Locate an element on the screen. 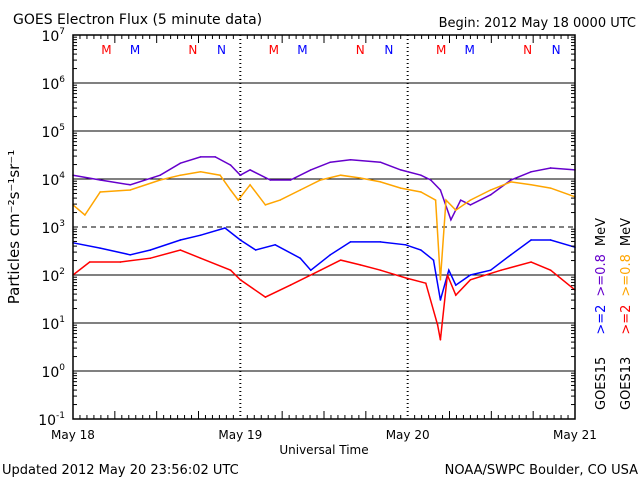 The width and height of the screenshot is (640, 484). y-tick-label: 10¹ is located at coordinates (53, 324).